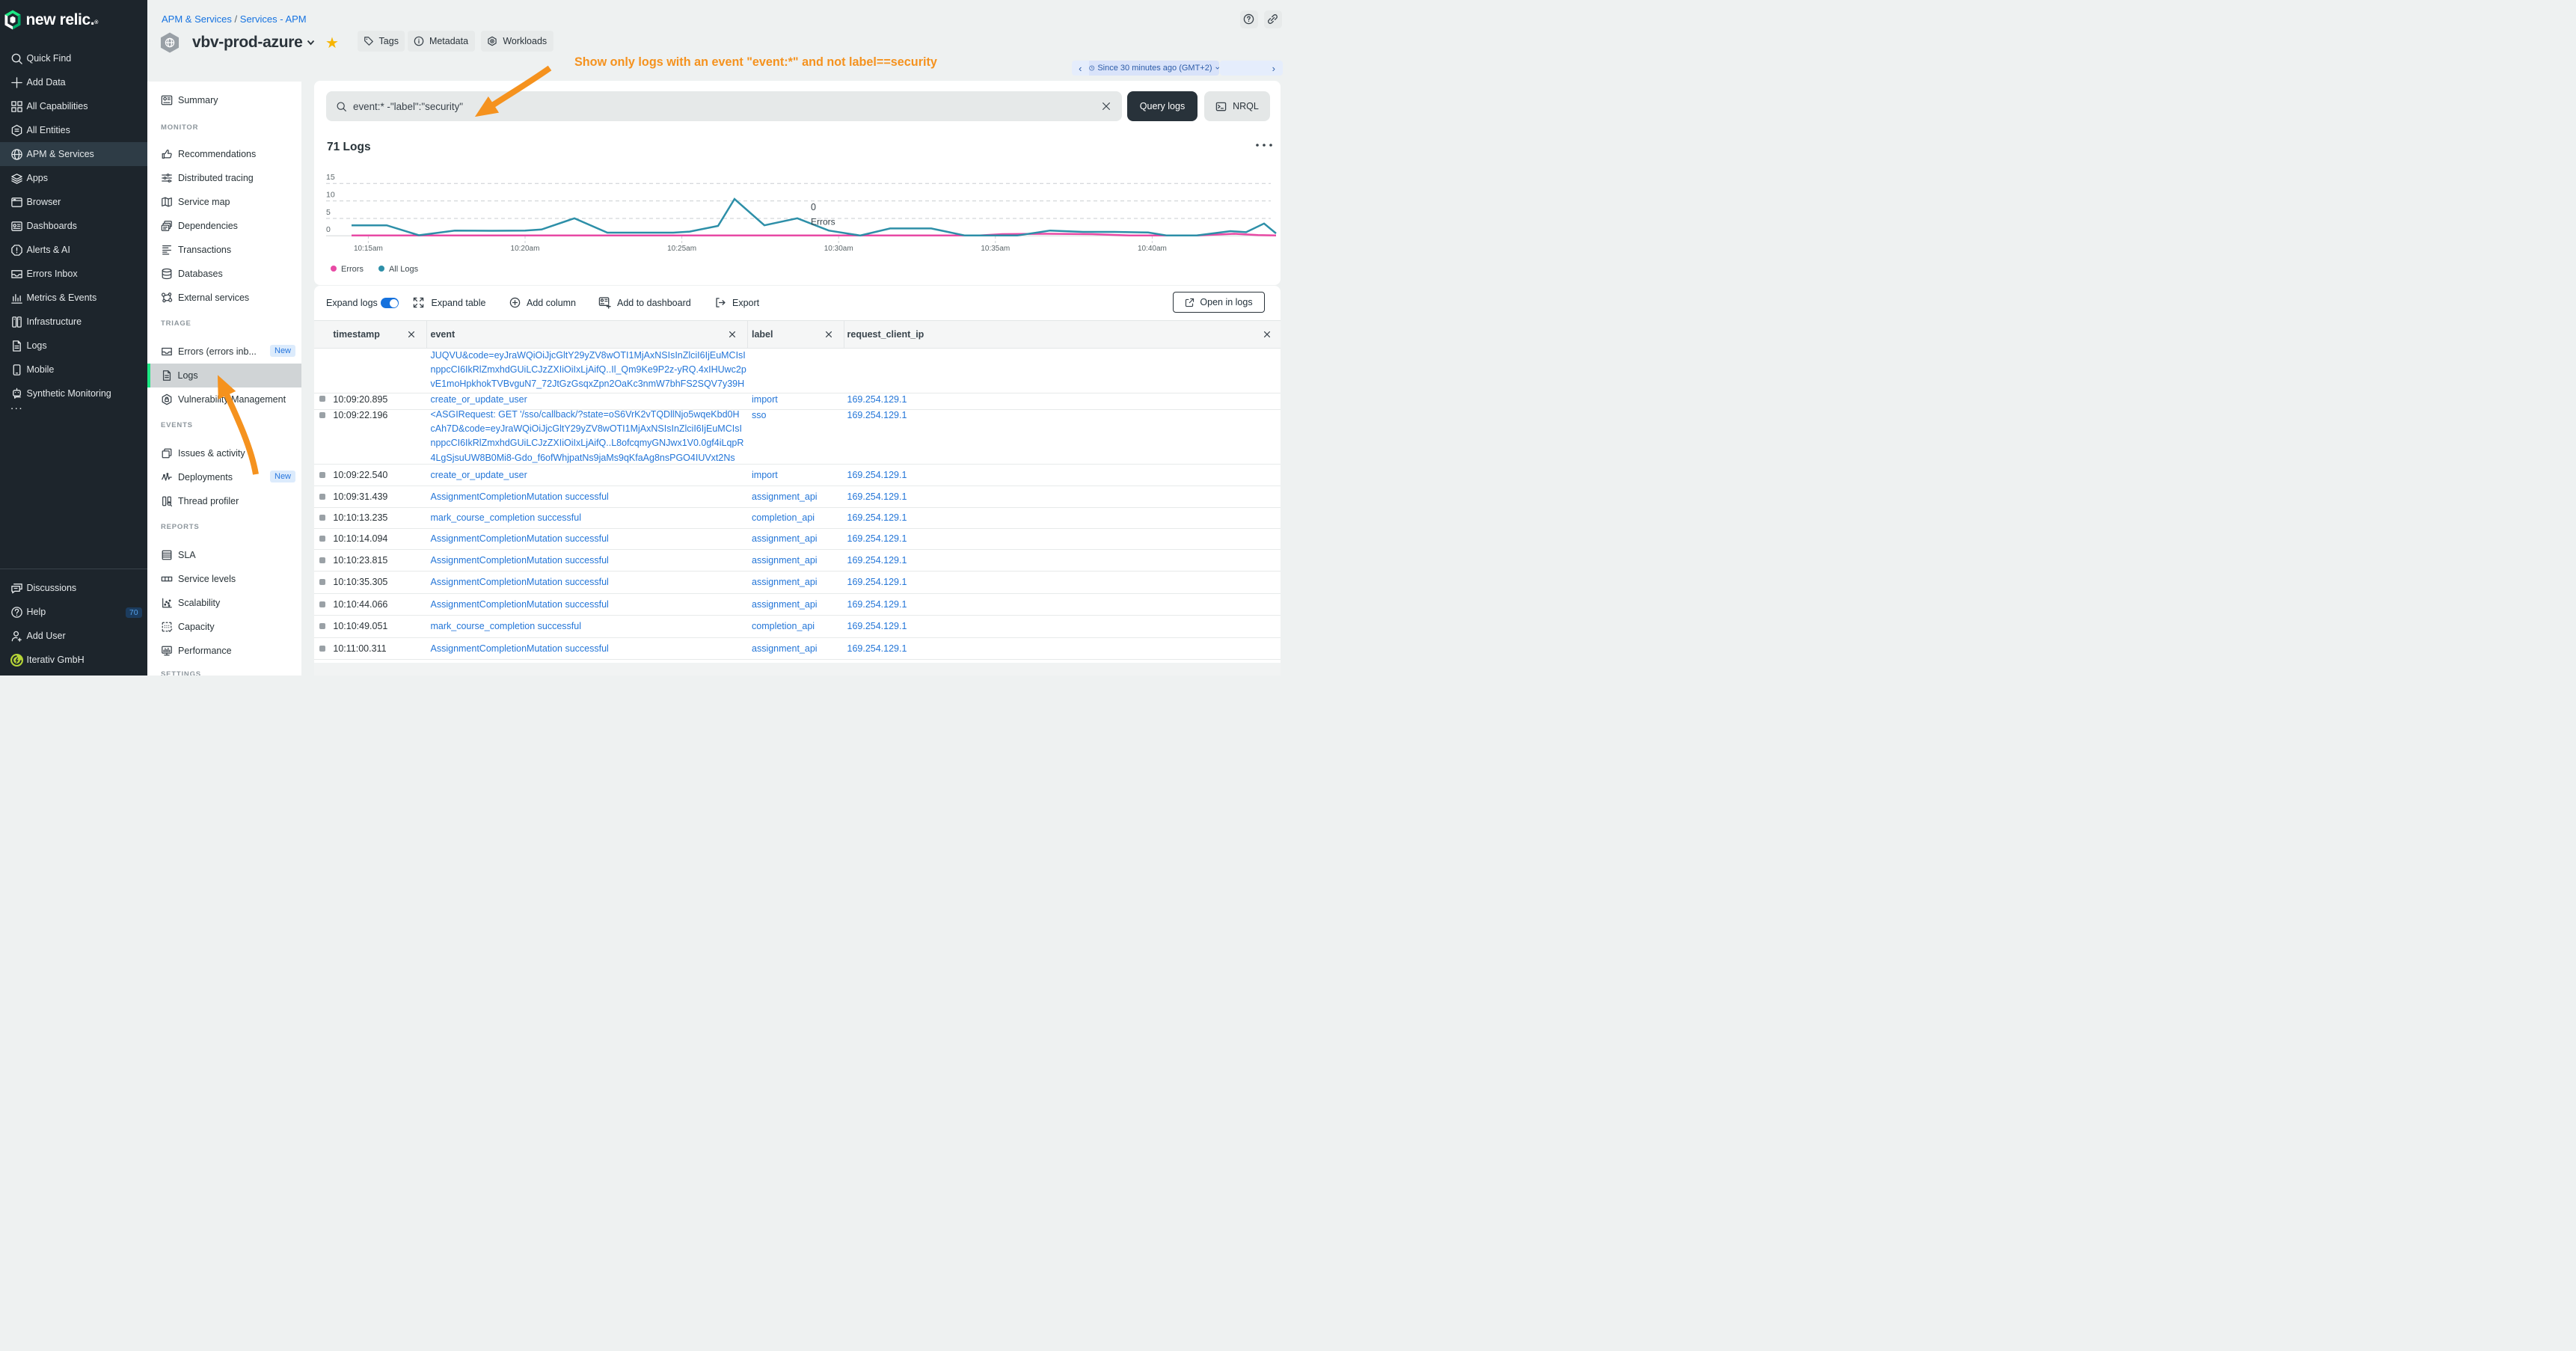  I want to click on svg-text: 10:40am, so click(1152, 249).